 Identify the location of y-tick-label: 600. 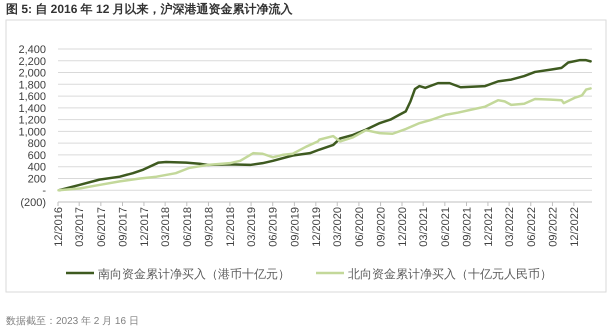
(37, 156).